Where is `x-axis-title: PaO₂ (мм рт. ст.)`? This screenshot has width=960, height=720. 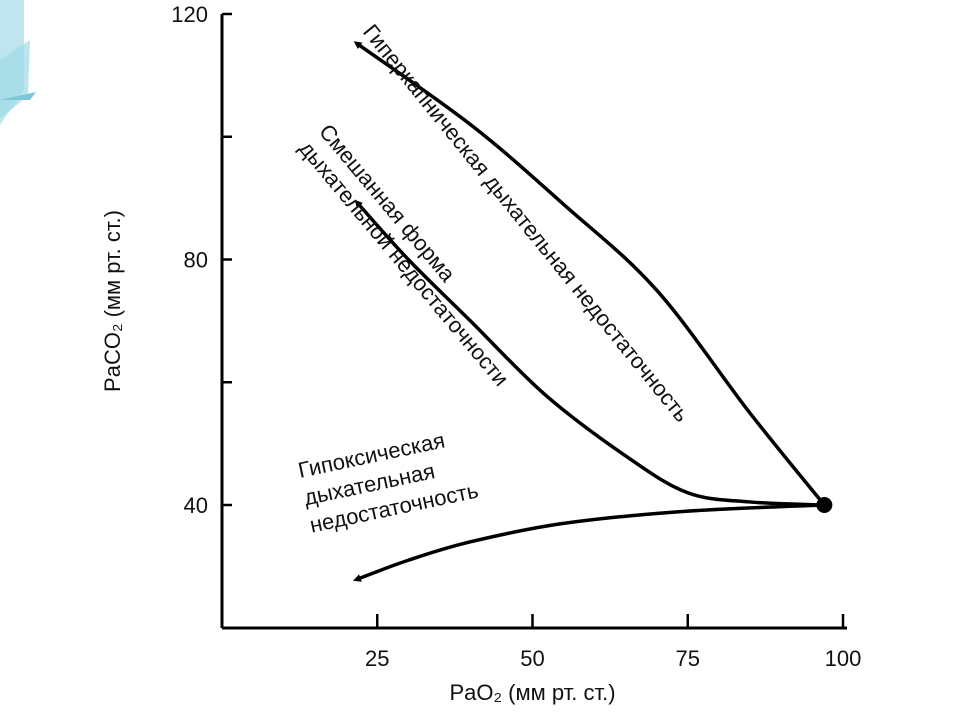
x-axis-title: PaO₂ (мм рт. ст.) is located at coordinates (532, 692).